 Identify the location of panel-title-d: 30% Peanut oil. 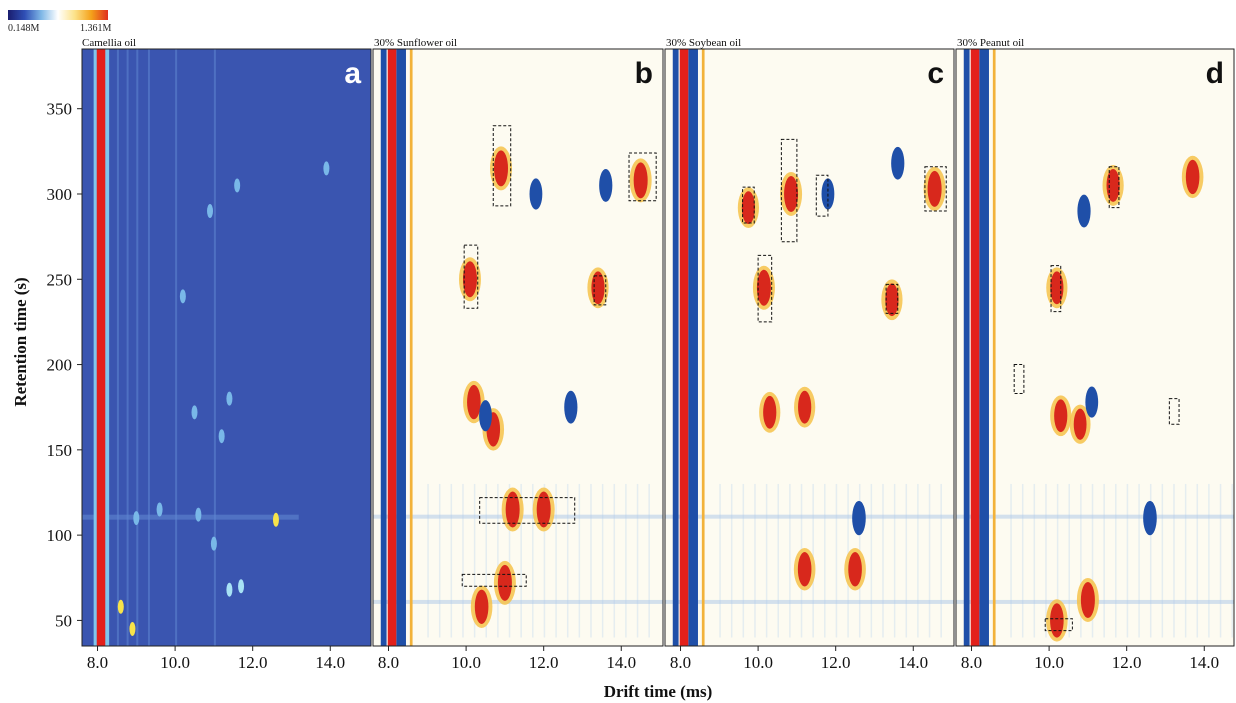
(990, 43).